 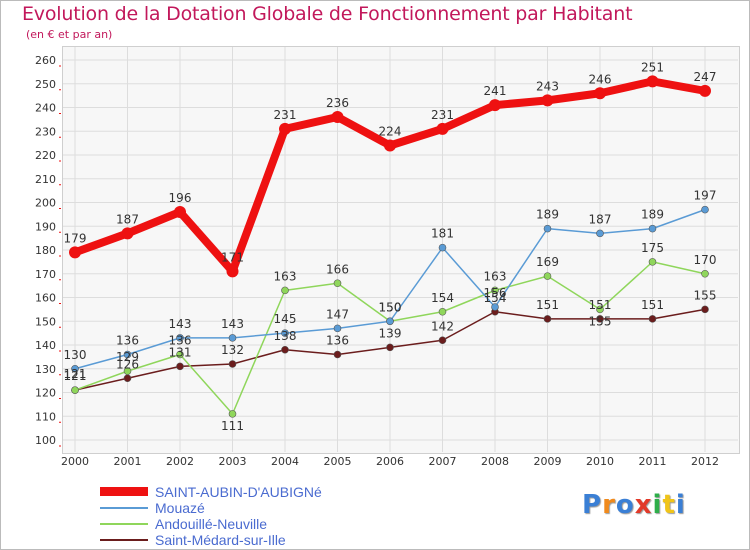 What do you see at coordinates (609, 505) in the screenshot?
I see `logo-letter: r` at bounding box center [609, 505].